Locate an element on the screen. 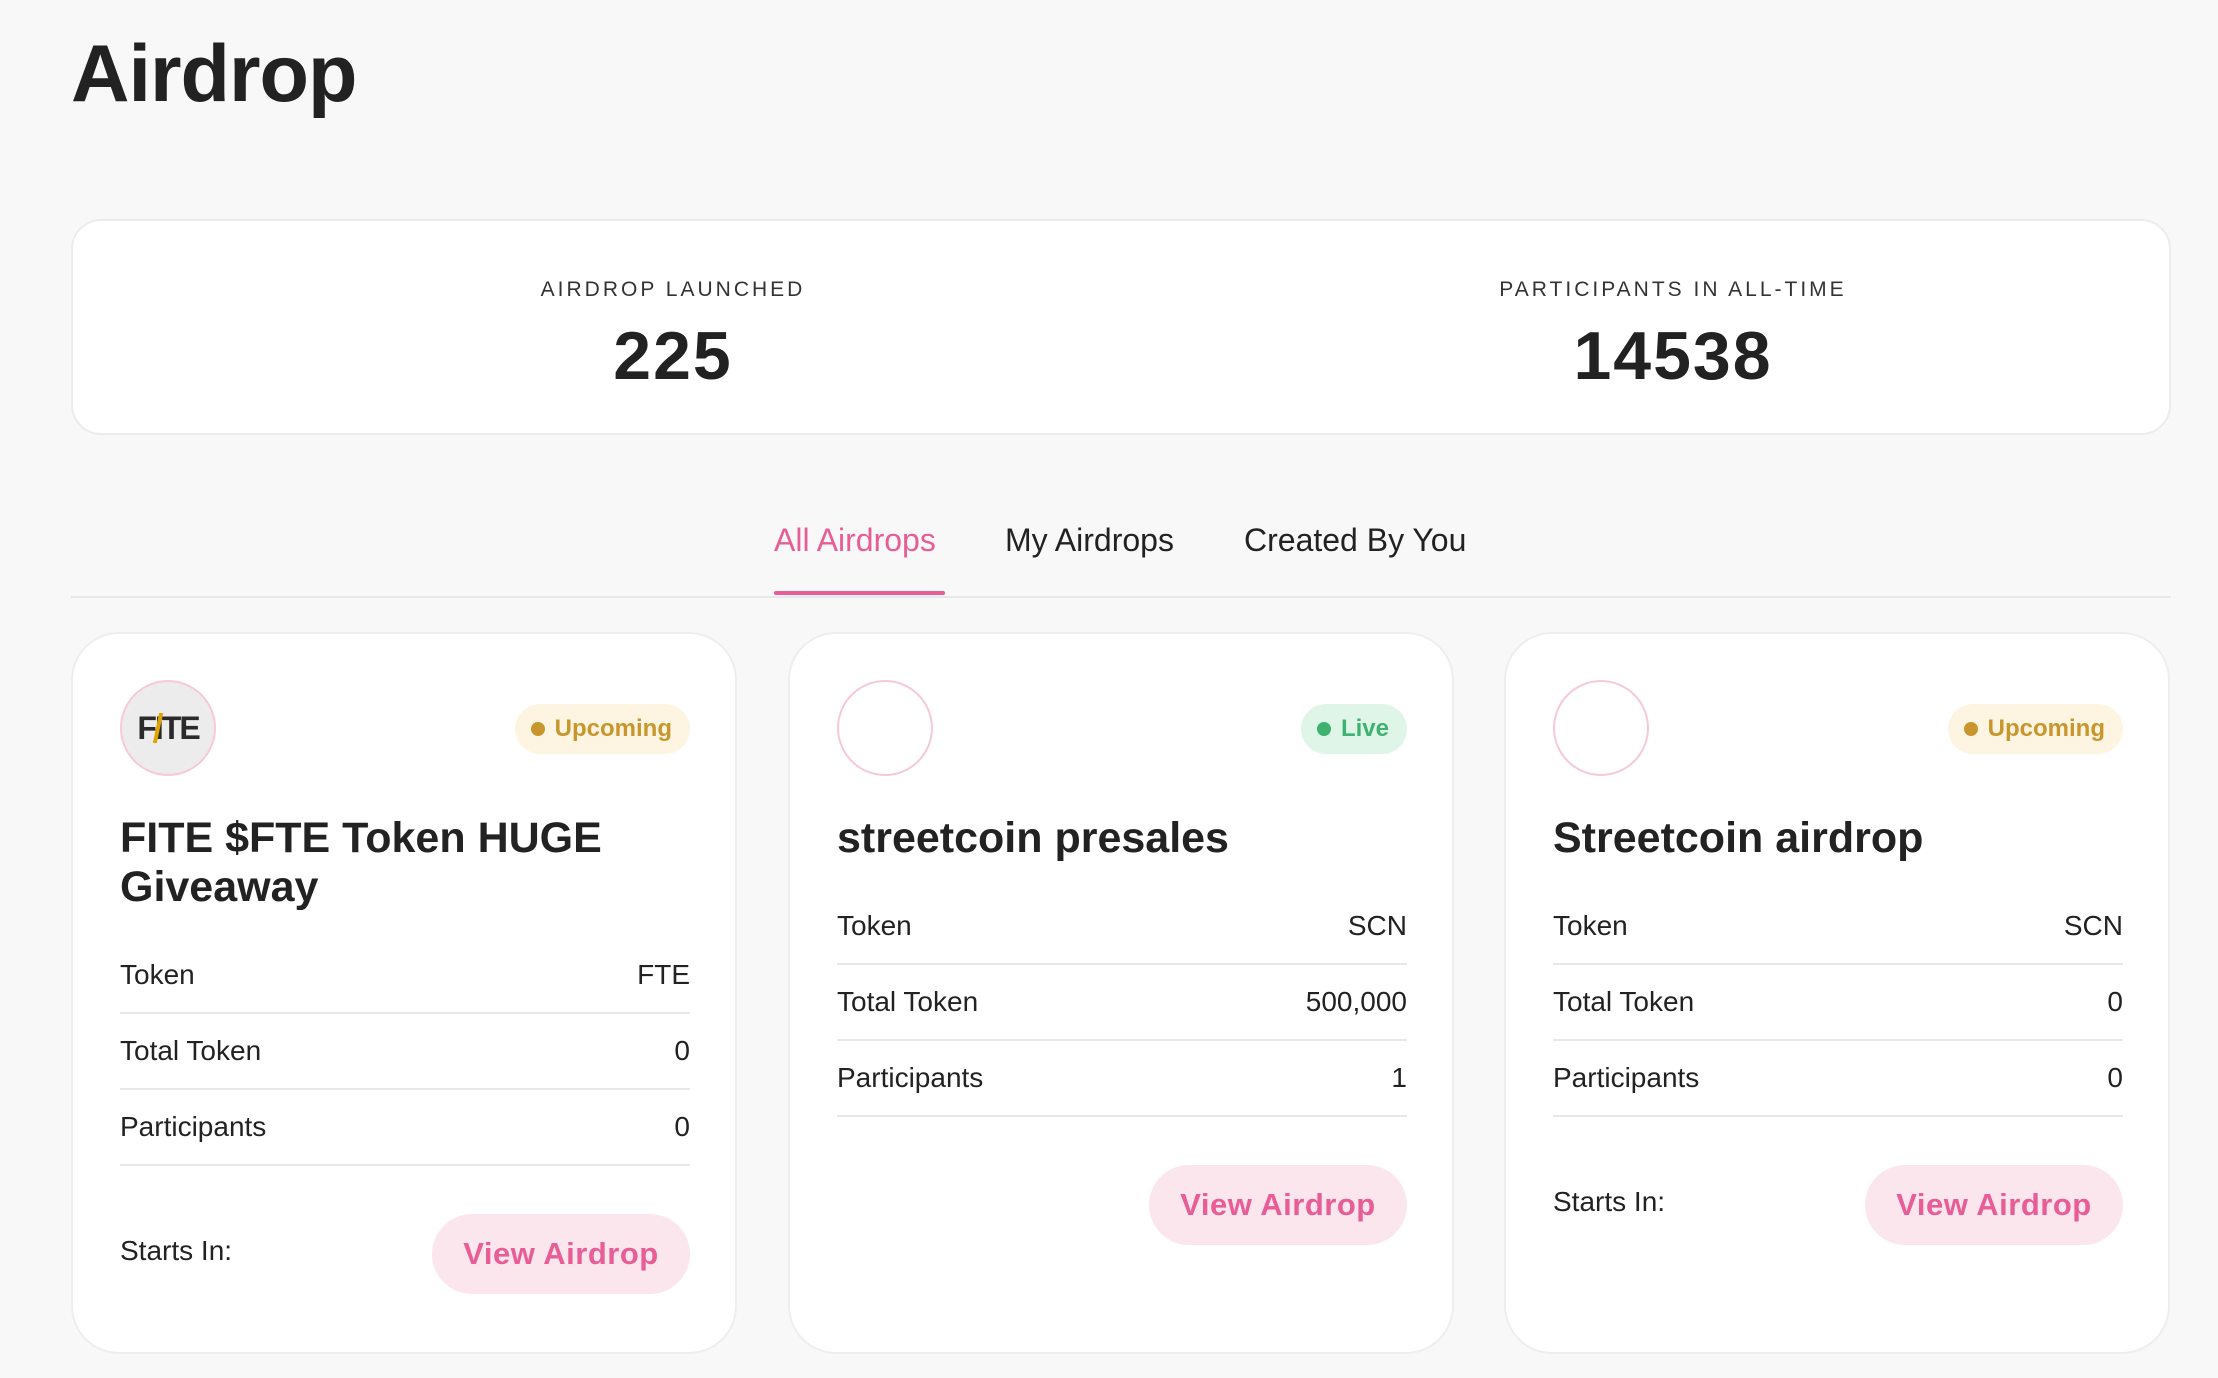  stat-value: 225 is located at coordinates (673, 356).